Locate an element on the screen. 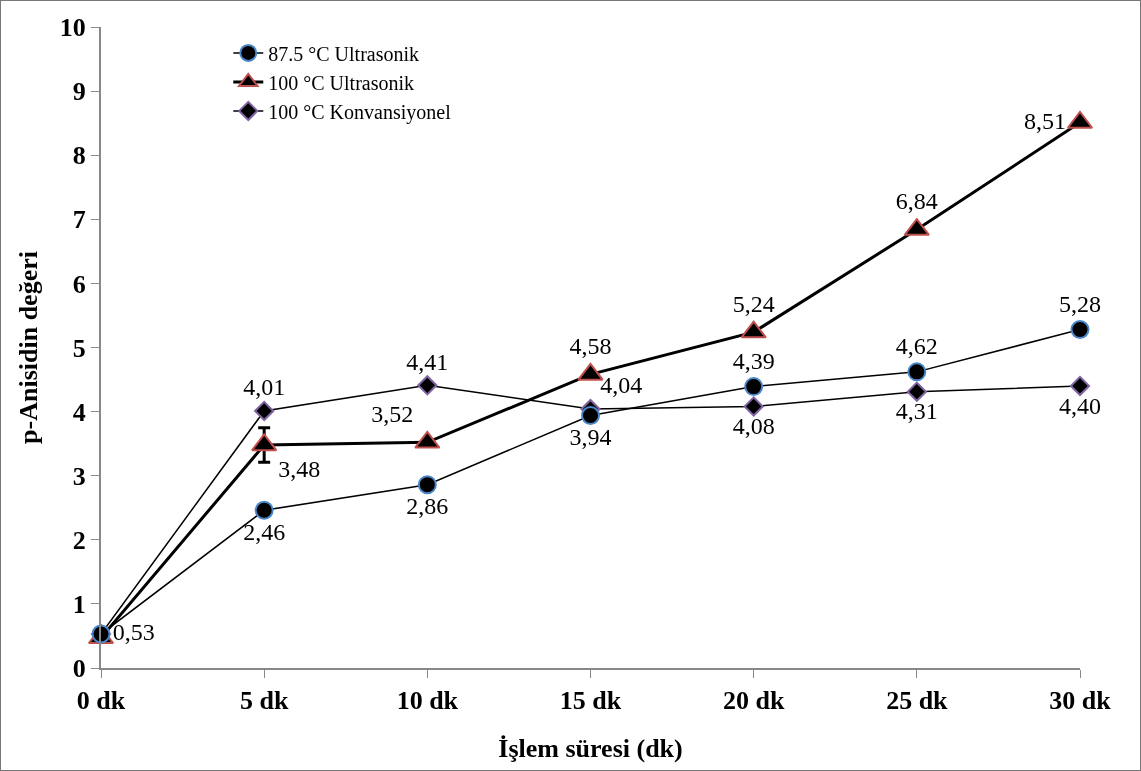  y-tick-label: 10 is located at coordinates (72, 28).